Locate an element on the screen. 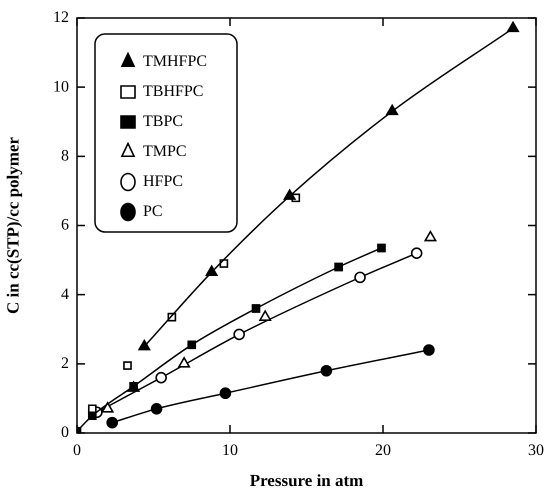 The width and height of the screenshot is (552, 496). y-tick-label: 6 is located at coordinates (65, 225).